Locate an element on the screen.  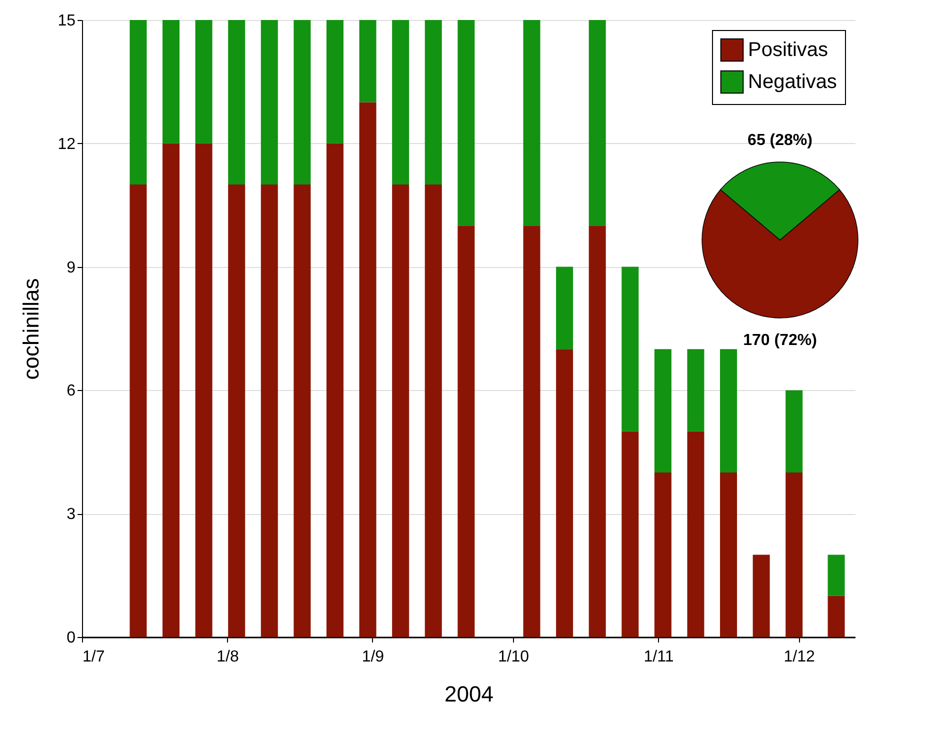
x-tick-label: 1/7 is located at coordinates (93, 657).